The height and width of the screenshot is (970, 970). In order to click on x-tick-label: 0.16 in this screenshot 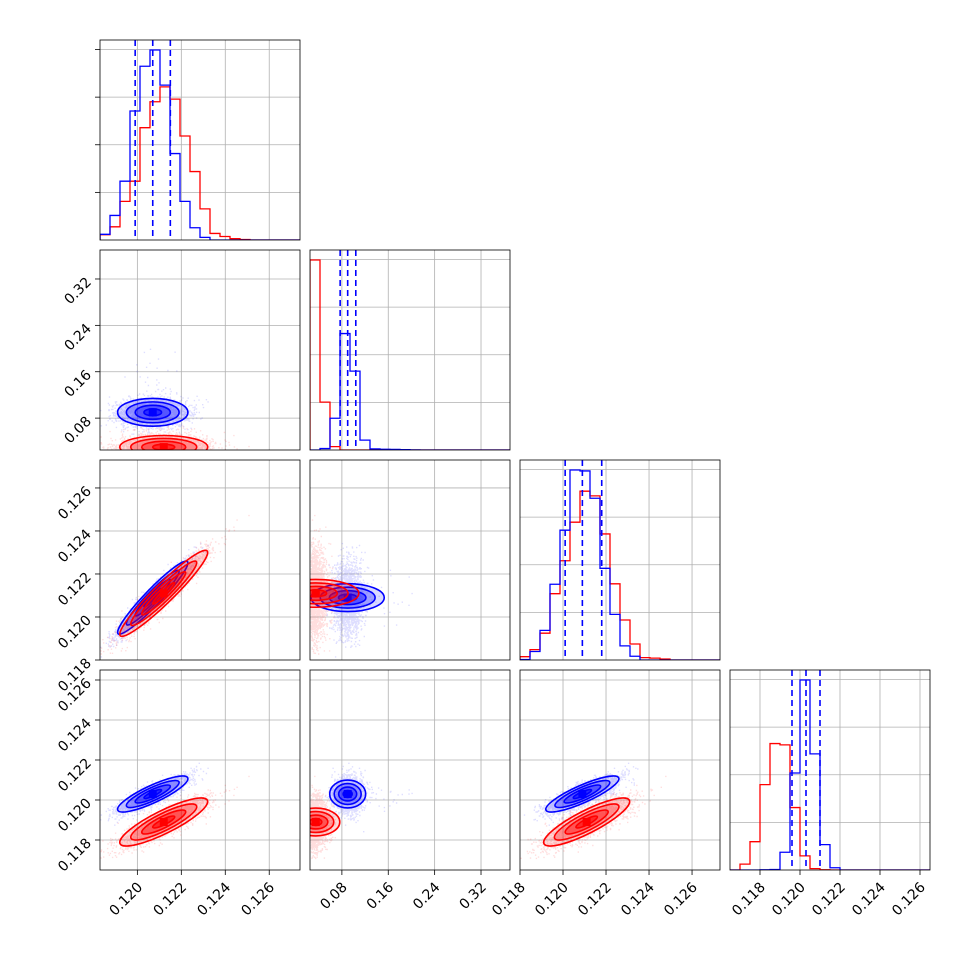, I will do `click(380, 895)`.